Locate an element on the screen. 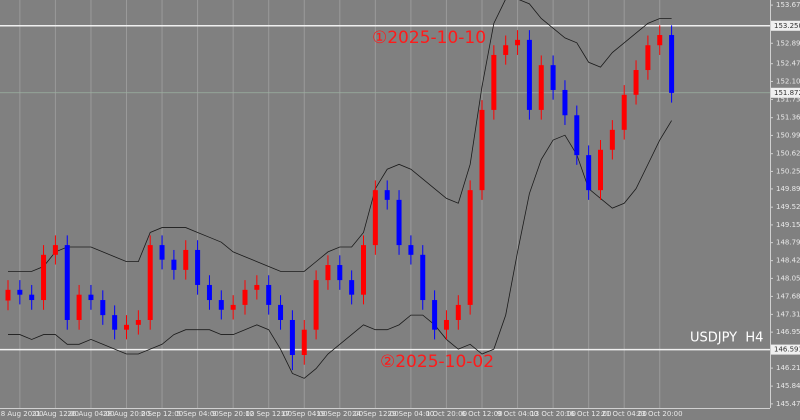  y-tick-label: 148.420 is located at coordinates (788, 261).